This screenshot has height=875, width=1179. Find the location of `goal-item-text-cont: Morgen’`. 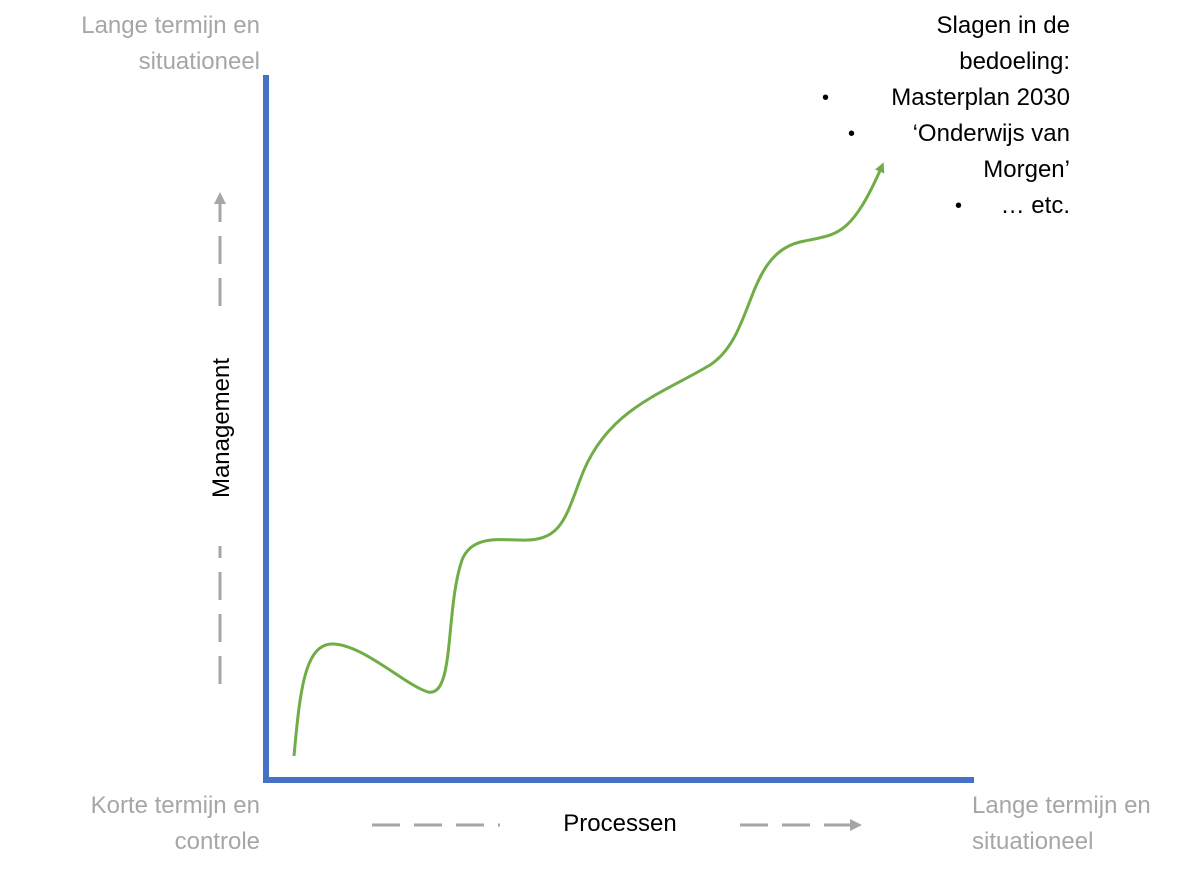

goal-item-text-cont: Morgen’ is located at coordinates (1026, 169).